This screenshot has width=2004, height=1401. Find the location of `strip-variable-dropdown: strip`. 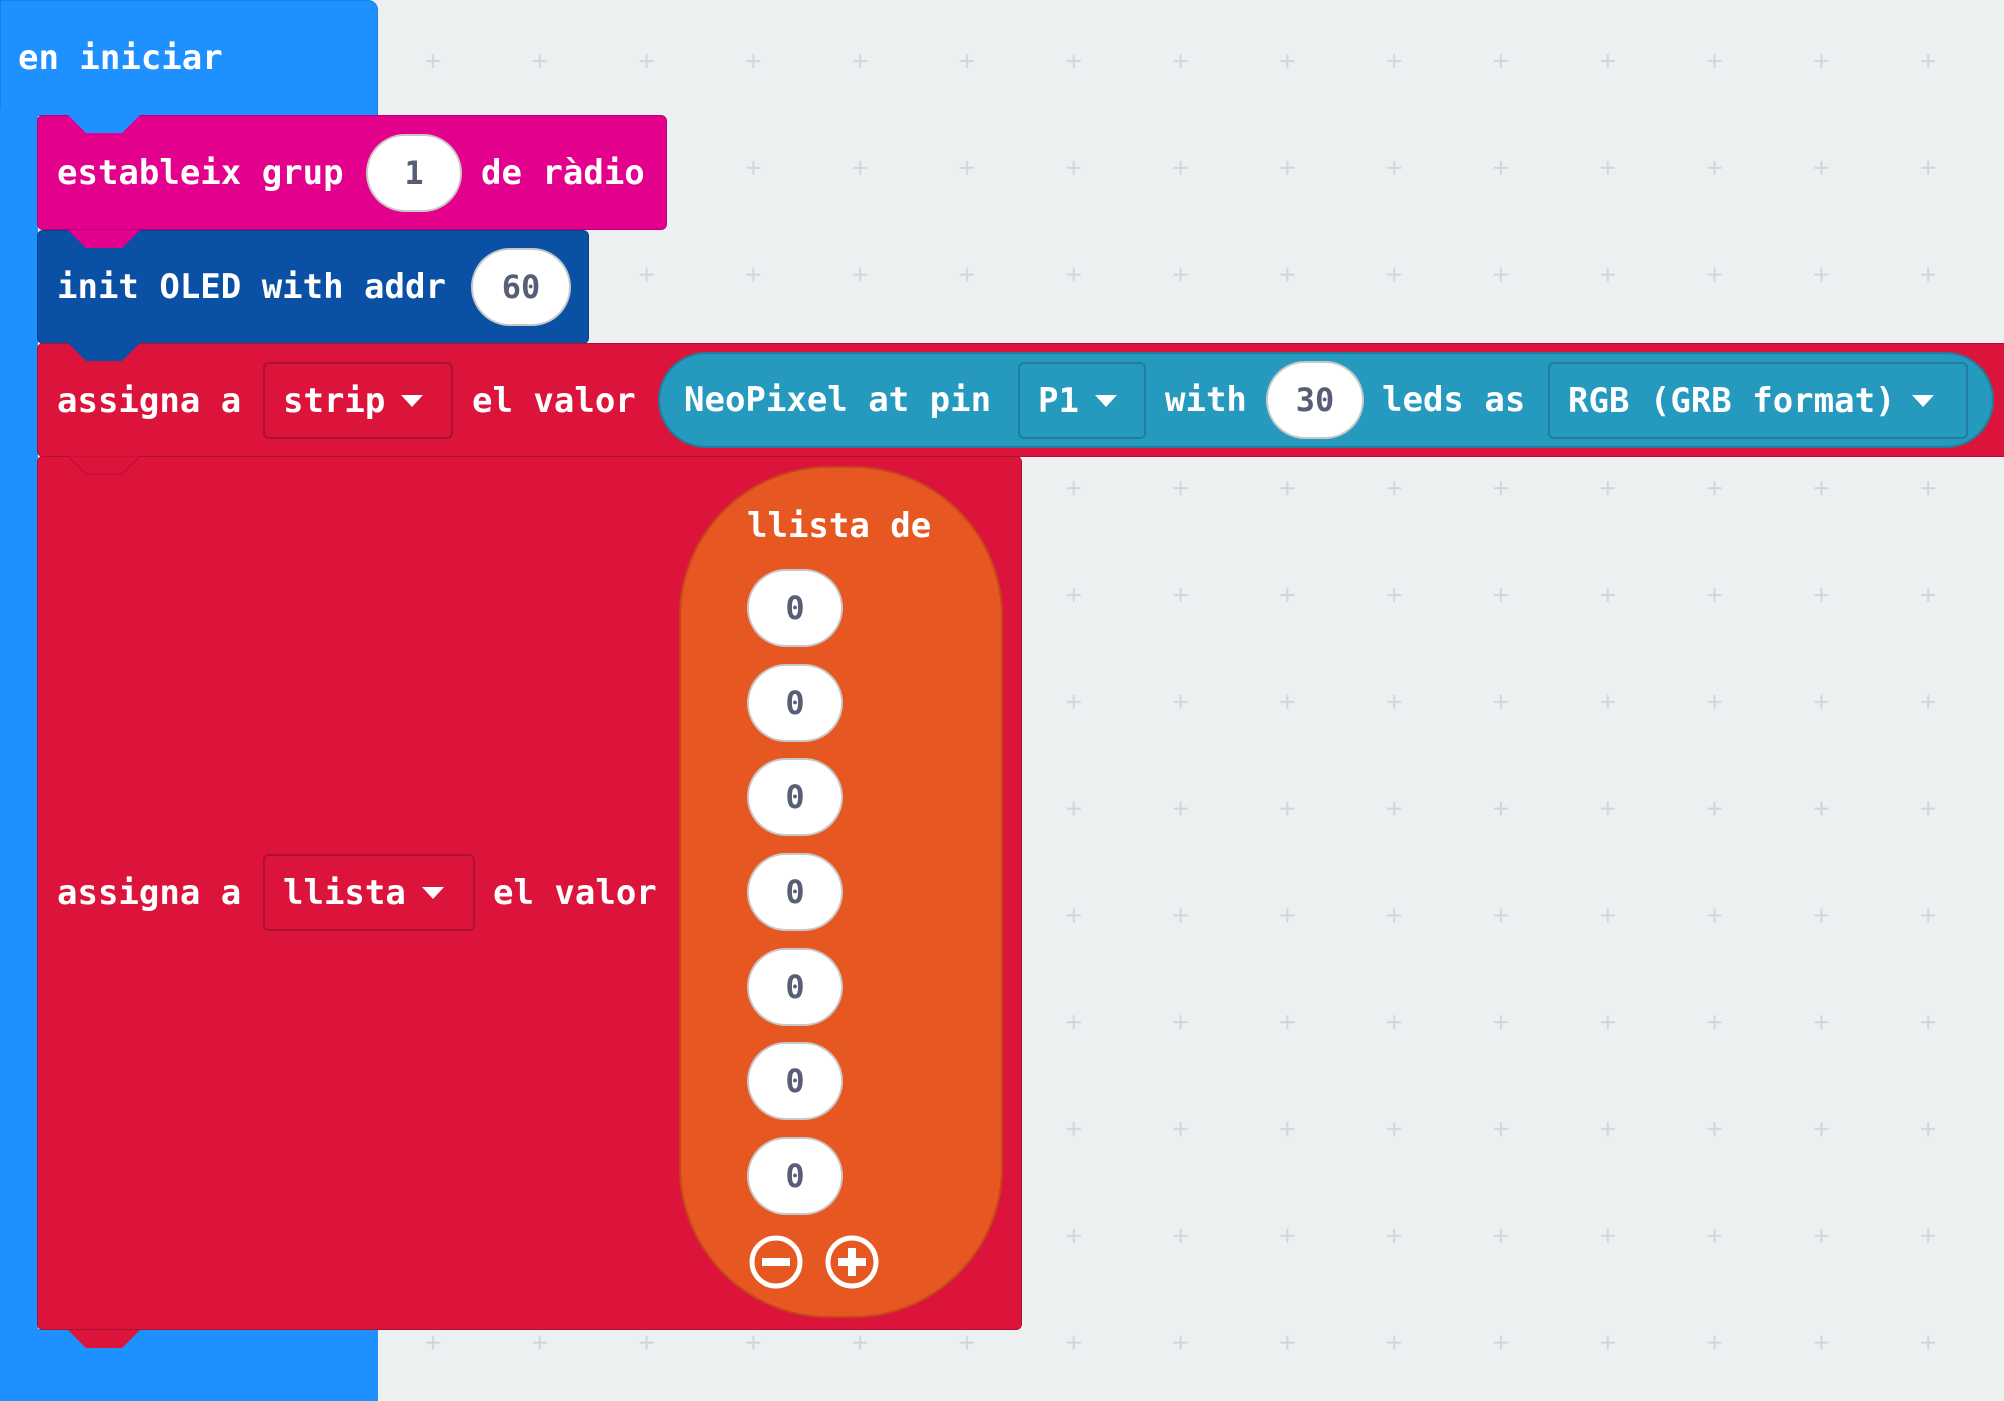

strip-variable-dropdown: strip is located at coordinates (358, 400).